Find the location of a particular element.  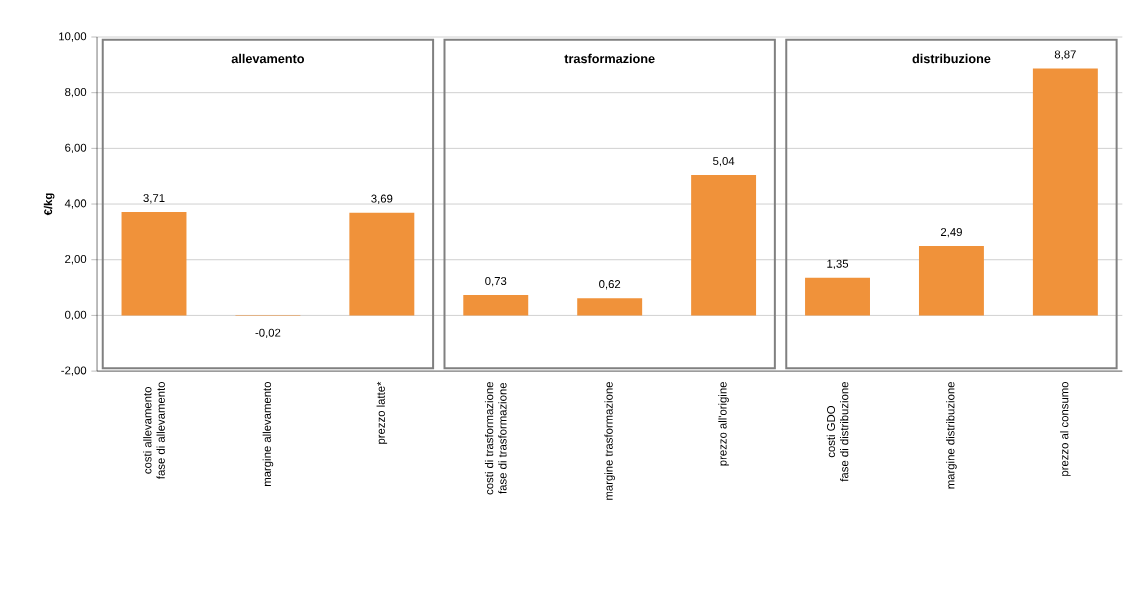

data-label: 3,69 is located at coordinates (382, 199).